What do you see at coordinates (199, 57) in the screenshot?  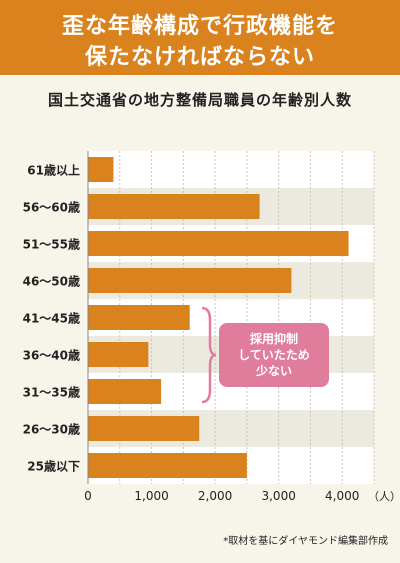 I see `title-line-2: 保たなければならない` at bounding box center [199, 57].